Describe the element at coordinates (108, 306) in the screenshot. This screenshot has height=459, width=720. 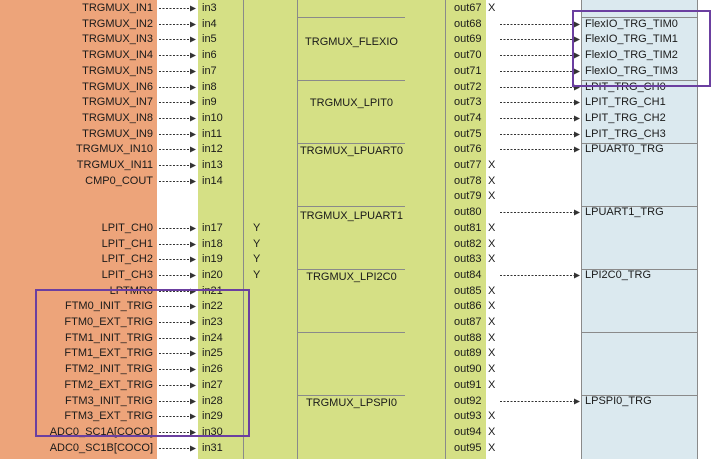
I see `source-signal-label: FTM0_INIT_TRIG` at that location.